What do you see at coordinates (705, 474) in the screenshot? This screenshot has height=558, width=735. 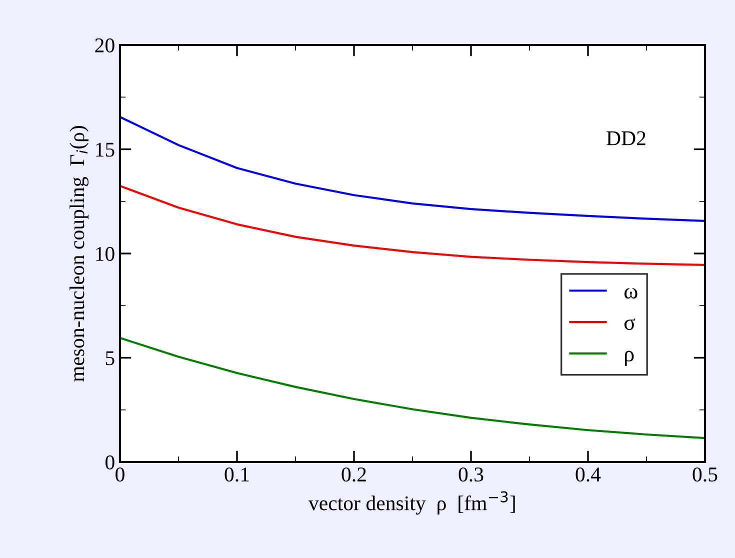 I see `x-tick-label: 0.5` at bounding box center [705, 474].